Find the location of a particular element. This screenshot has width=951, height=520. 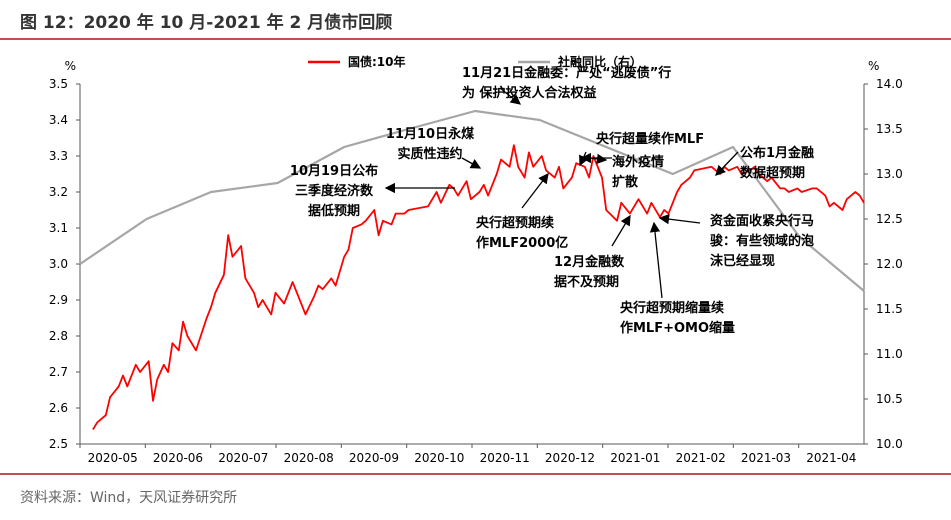

left-tick-label: 3.3 is located at coordinates (58, 156).